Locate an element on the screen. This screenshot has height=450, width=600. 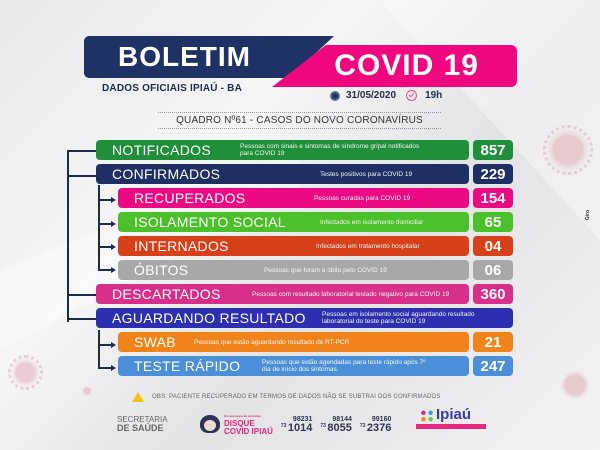
subtitle: DADOS OFICIAIS IPIAÚ - BA is located at coordinates (172, 88).